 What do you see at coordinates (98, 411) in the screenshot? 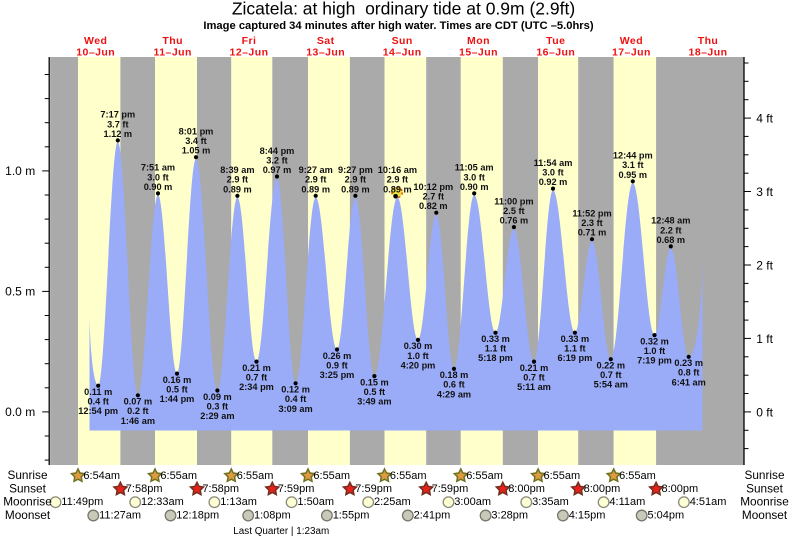
I see `svg-text: 12:54 pm` at bounding box center [98, 411].